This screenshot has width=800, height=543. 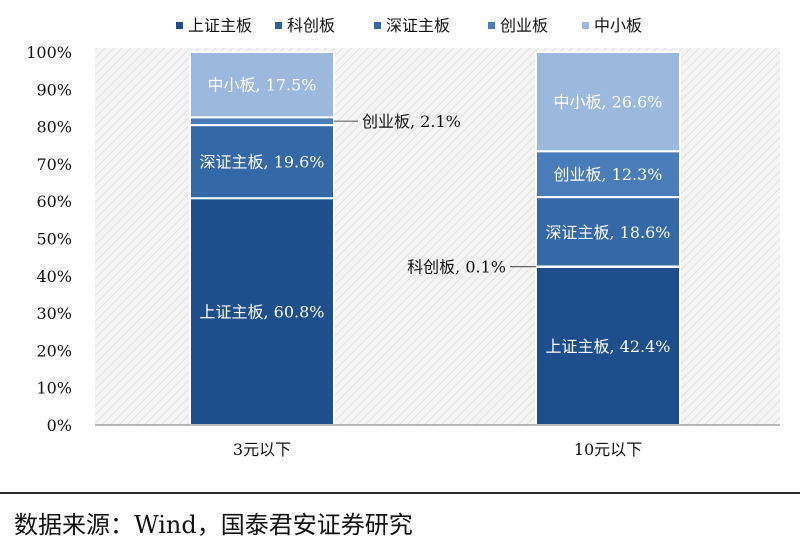 I want to click on data-label: 中小板, 26.6%, so click(x=607, y=102).